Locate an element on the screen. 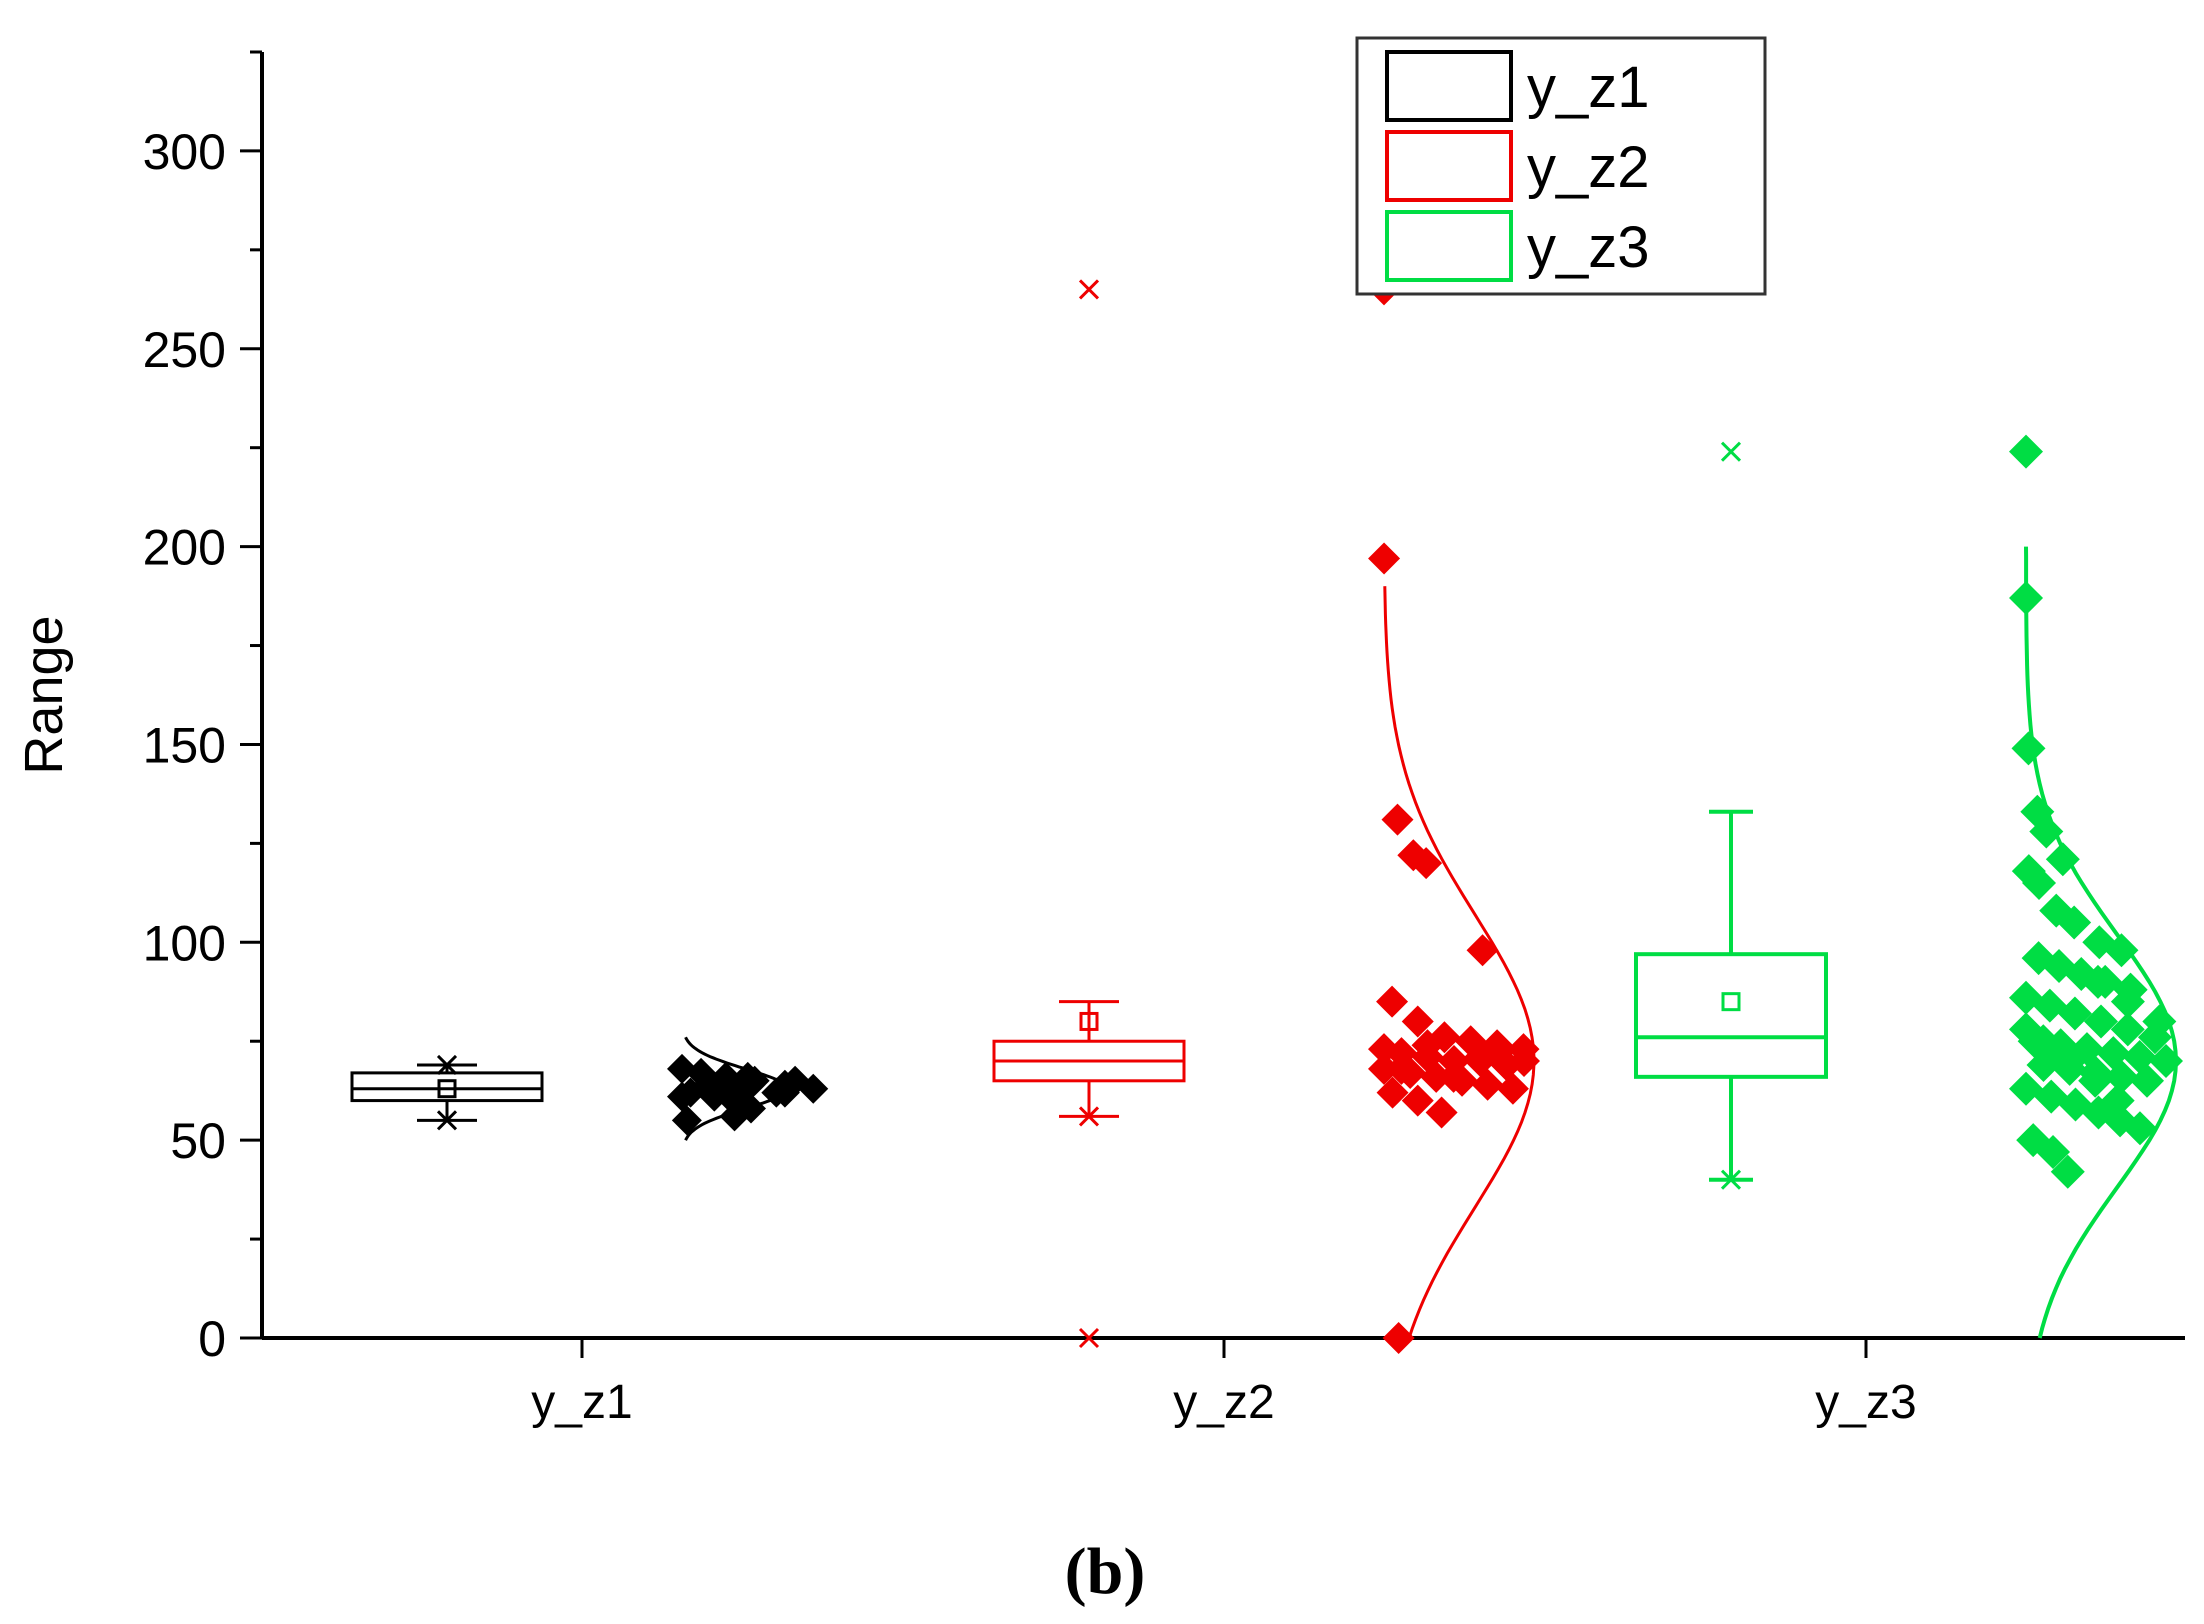 The image size is (2204, 1624). y-tick-label: 0 is located at coordinates (212, 1339).